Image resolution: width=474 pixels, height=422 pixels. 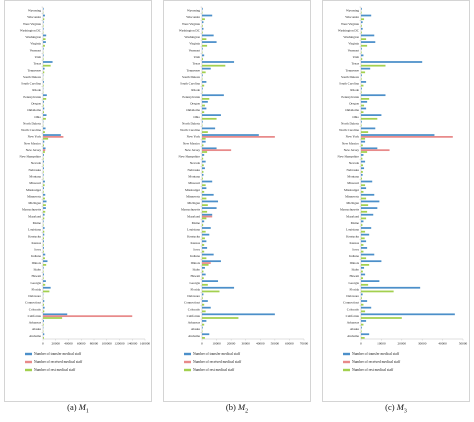 I want to click on y-tick-label: Georgia, so click(x=353, y=283).